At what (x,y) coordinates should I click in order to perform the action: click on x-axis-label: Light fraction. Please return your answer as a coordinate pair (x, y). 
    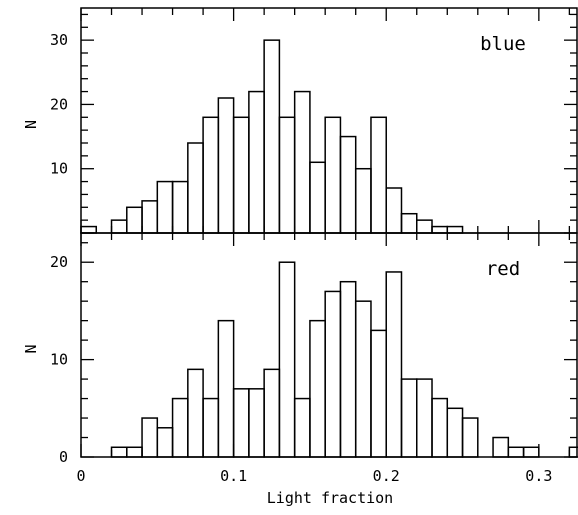
    Looking at the image, I should click on (330, 498).